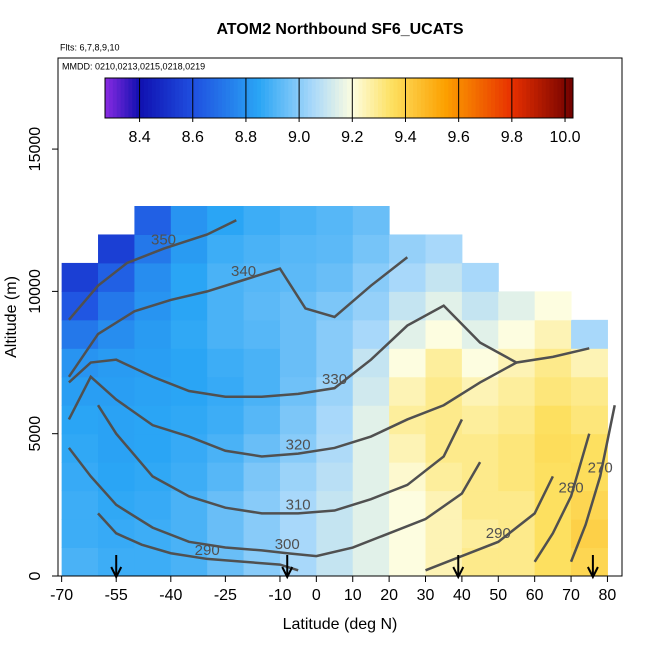 Image resolution: width=650 pixels, height=655 pixels. What do you see at coordinates (90, 47) in the screenshot?
I see `annotation: Flts: 6,7,8,9,10` at bounding box center [90, 47].